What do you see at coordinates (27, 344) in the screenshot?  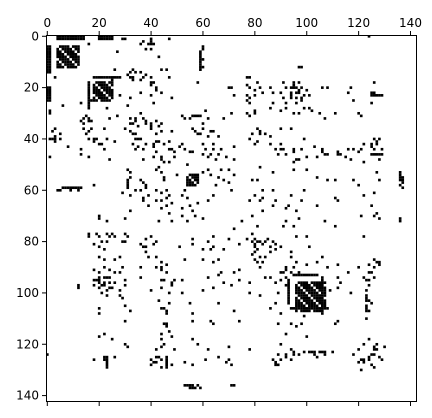 I see `y-tick-label: 120` at bounding box center [27, 344].